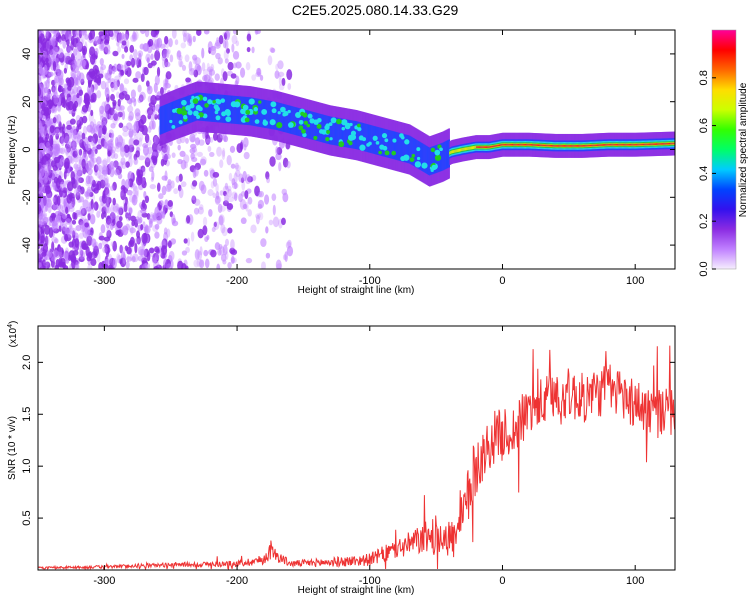  I want to click on snr-y-tick-label: 2.0, so click(27, 362).